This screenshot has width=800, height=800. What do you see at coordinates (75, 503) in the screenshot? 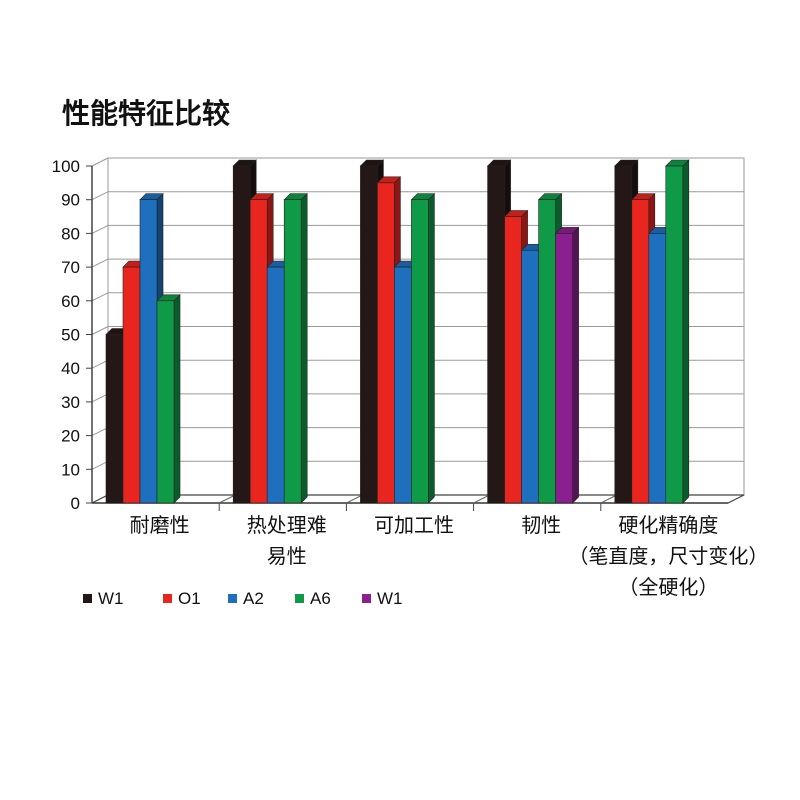
I see `y-tick-label: 0` at bounding box center [75, 503].